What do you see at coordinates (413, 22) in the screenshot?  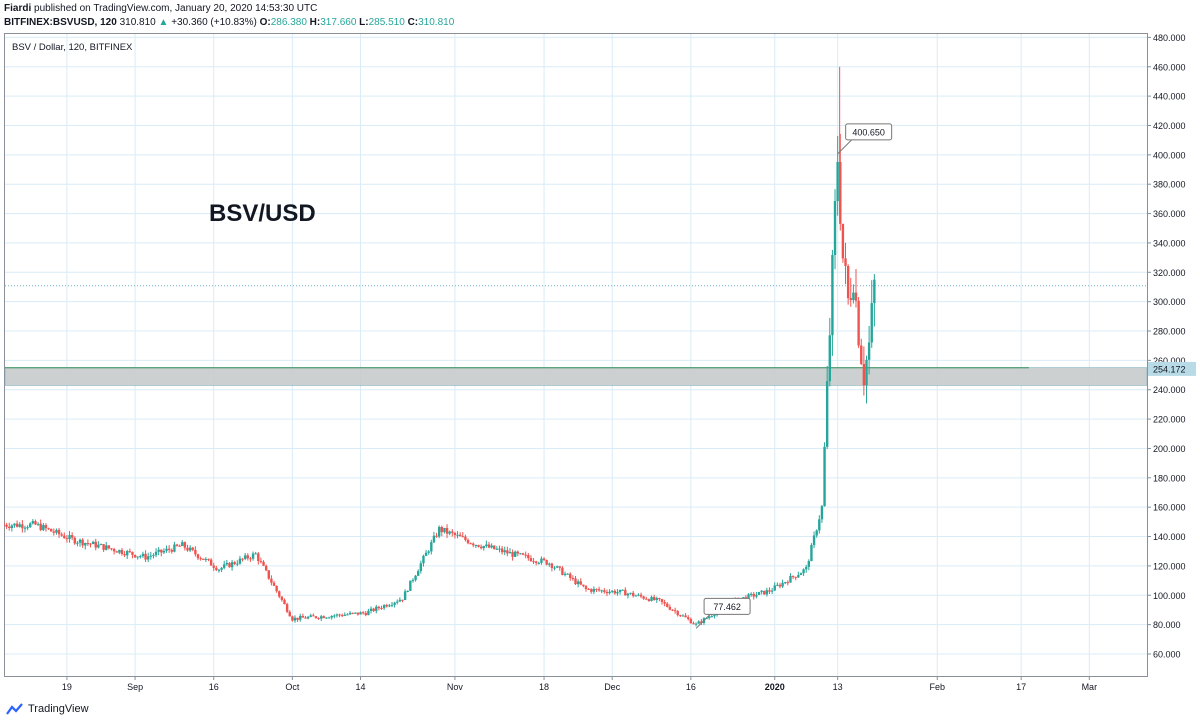 I see `close-label: C:` at bounding box center [413, 22].